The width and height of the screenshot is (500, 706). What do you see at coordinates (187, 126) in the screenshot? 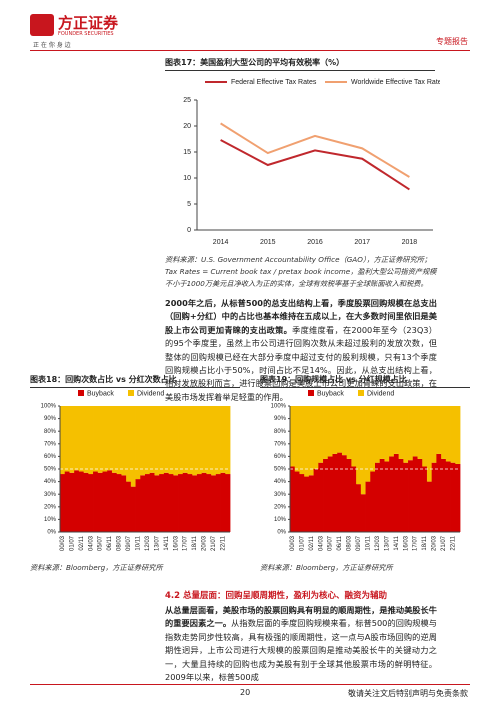
I see `y-tick-label: 20` at bounding box center [187, 126].